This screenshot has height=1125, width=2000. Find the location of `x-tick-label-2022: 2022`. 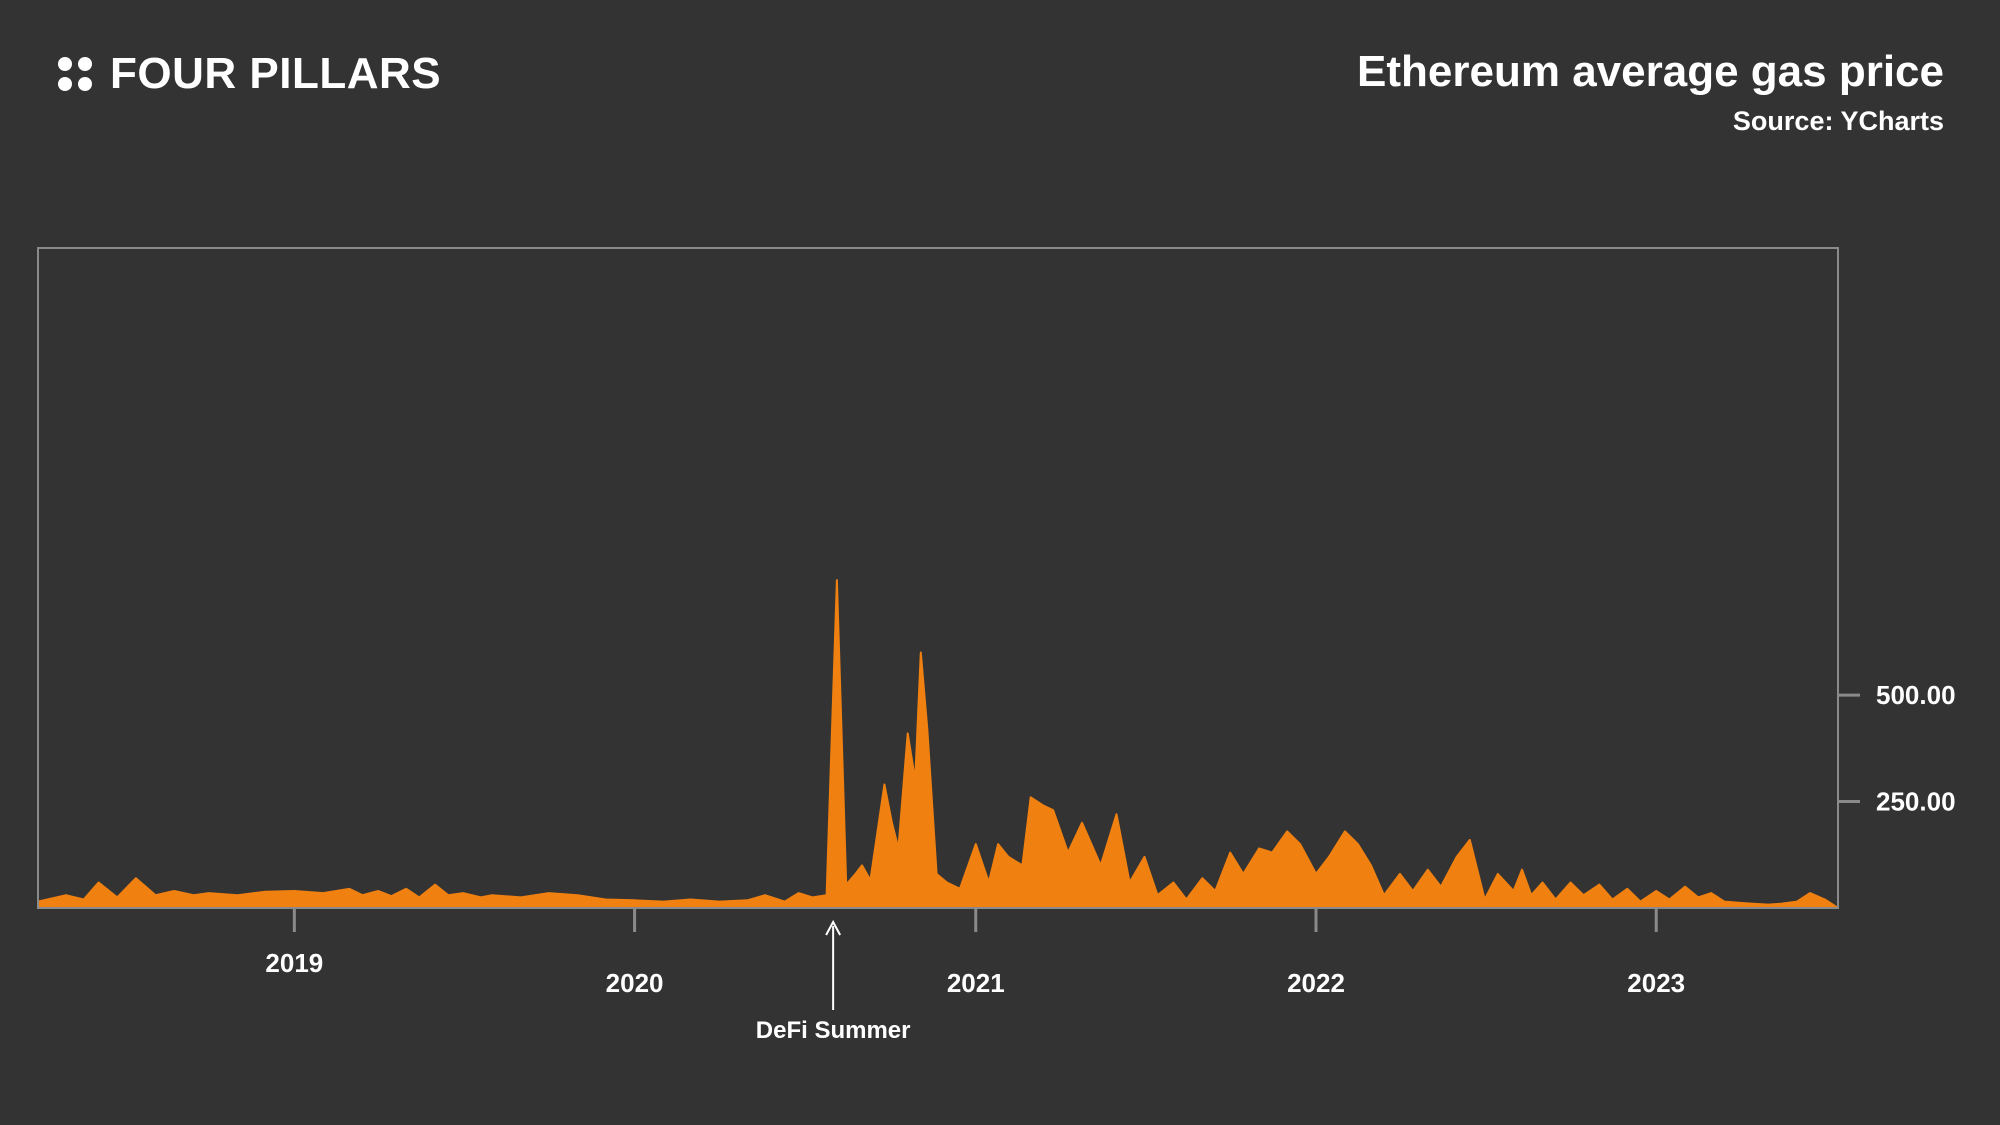

x-tick-label-2022: 2022 is located at coordinates (1316, 983).